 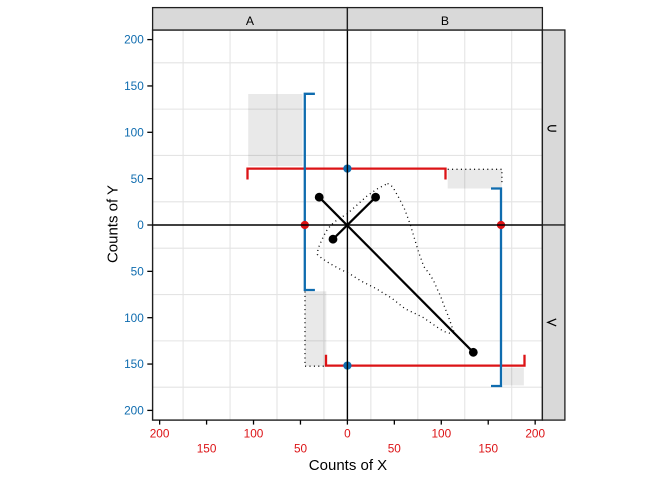 What do you see at coordinates (348, 465) in the screenshot?
I see `svg-text: Counts of X` at bounding box center [348, 465].